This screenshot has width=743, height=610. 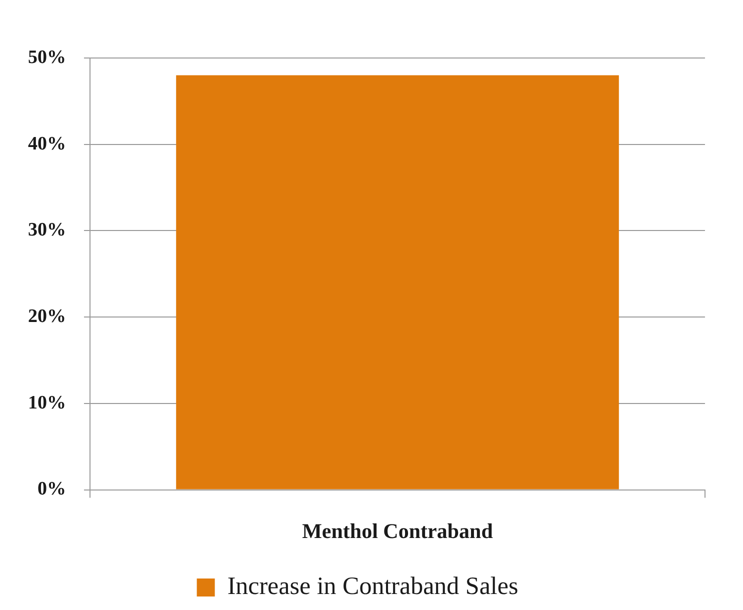 I want to click on y-tick-label: 20%, so click(x=47, y=316).